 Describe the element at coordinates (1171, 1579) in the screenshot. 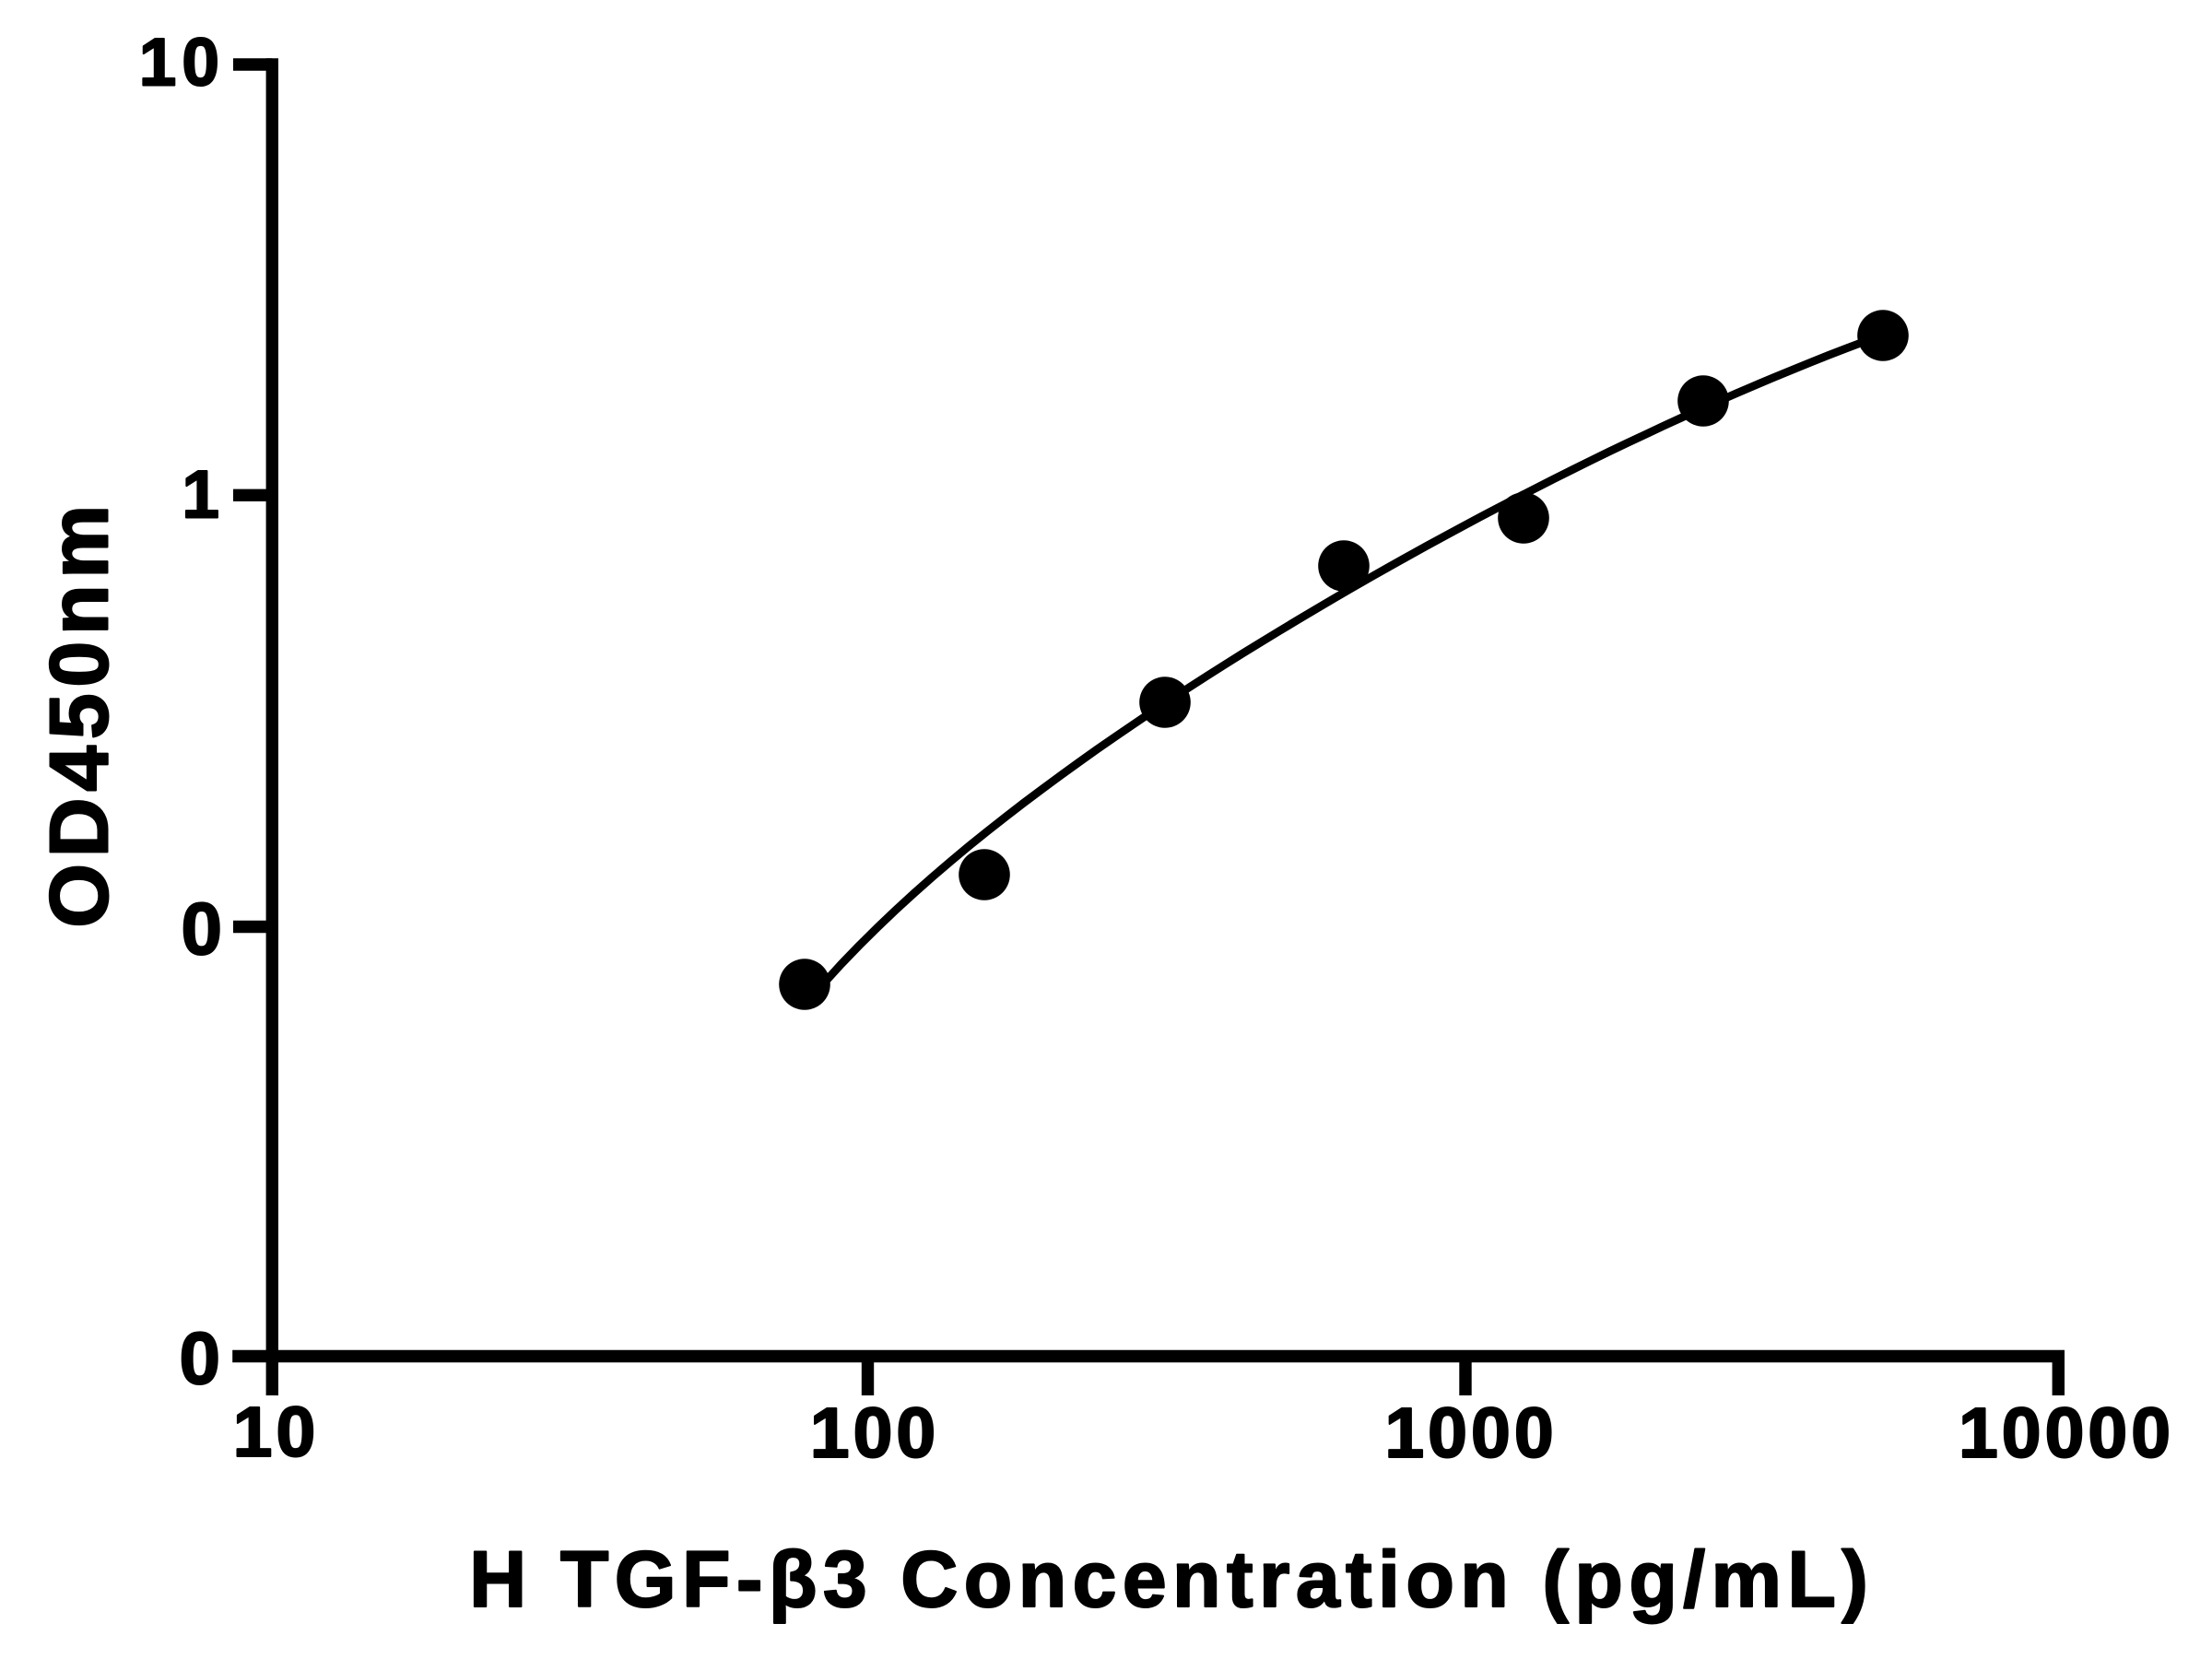

I see `svg-text: H TGF-β3 Concentration (pg/mL)` at that location.